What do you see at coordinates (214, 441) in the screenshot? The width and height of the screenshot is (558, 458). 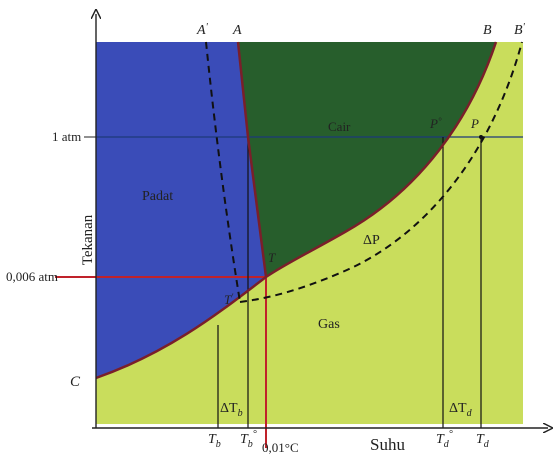 I see `tick-tb: Tb` at bounding box center [214, 441].